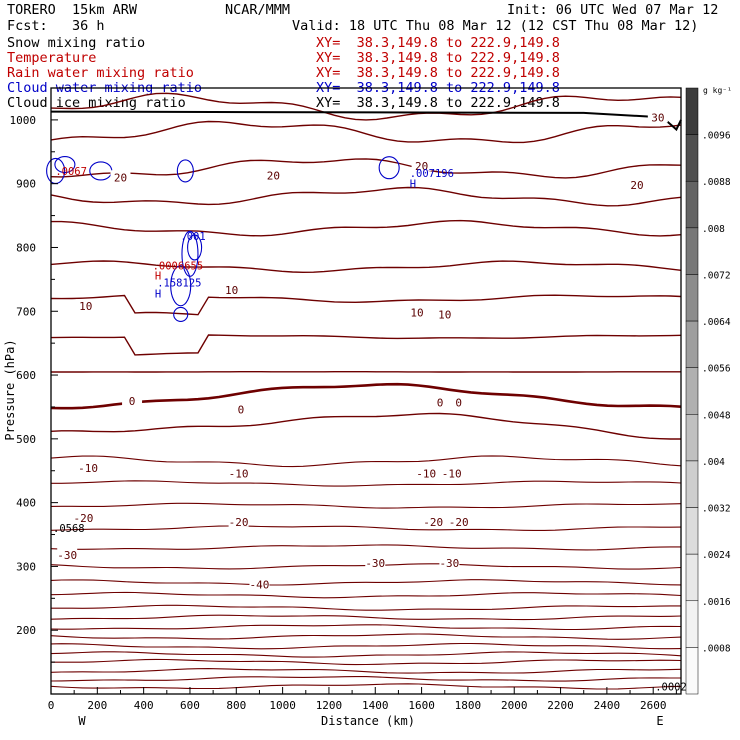 The height and width of the screenshot is (740, 740). Describe the element at coordinates (236, 705) in the screenshot. I see `x-tick-label: 800` at that location.